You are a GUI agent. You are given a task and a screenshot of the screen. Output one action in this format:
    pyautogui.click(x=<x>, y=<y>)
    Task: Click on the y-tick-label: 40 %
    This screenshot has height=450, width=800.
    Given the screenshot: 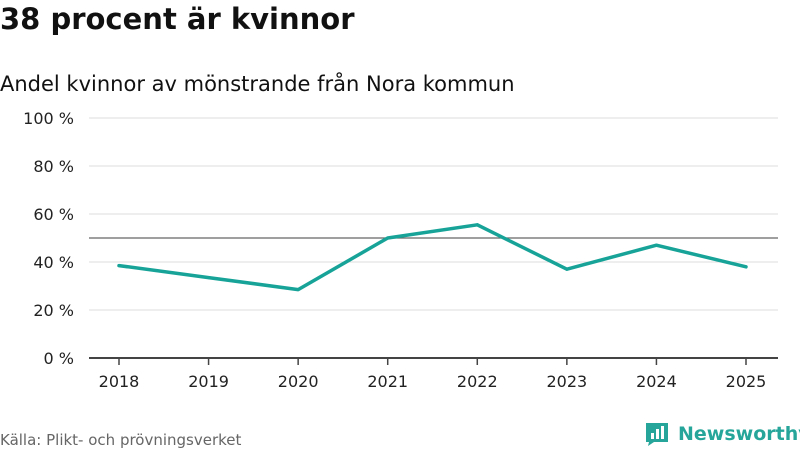 What is the action you would take?
    pyautogui.click(x=53, y=262)
    